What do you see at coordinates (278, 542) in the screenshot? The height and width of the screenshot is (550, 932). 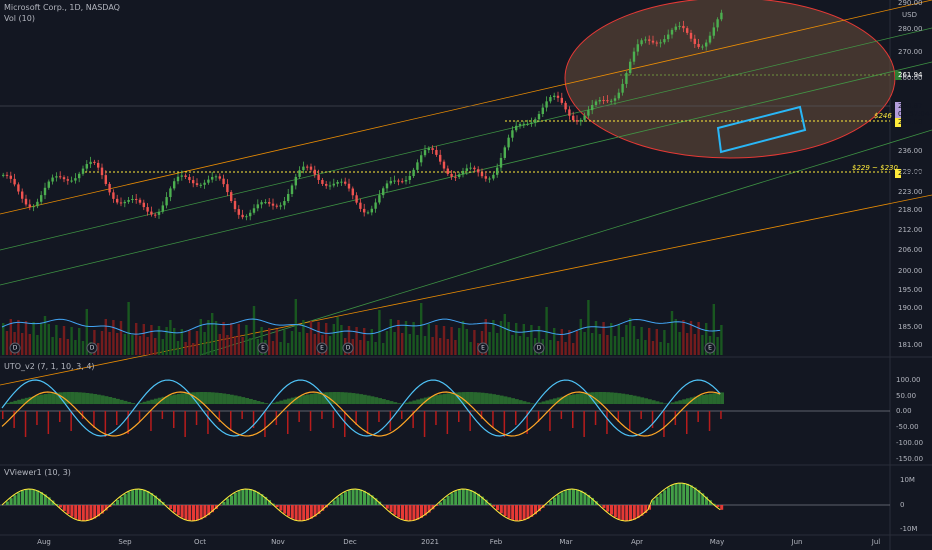 I see `time-tick-label: Nov` at bounding box center [278, 542].